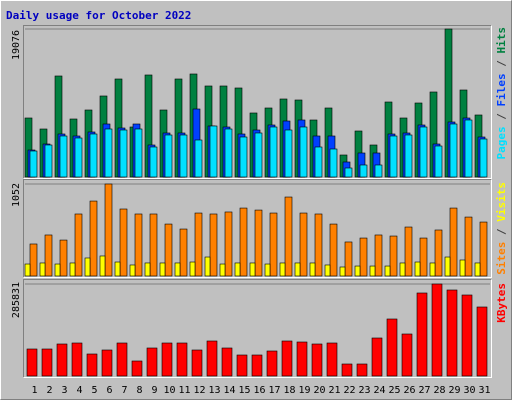  I want to click on x-tick-label: 14, so click(229, 390).